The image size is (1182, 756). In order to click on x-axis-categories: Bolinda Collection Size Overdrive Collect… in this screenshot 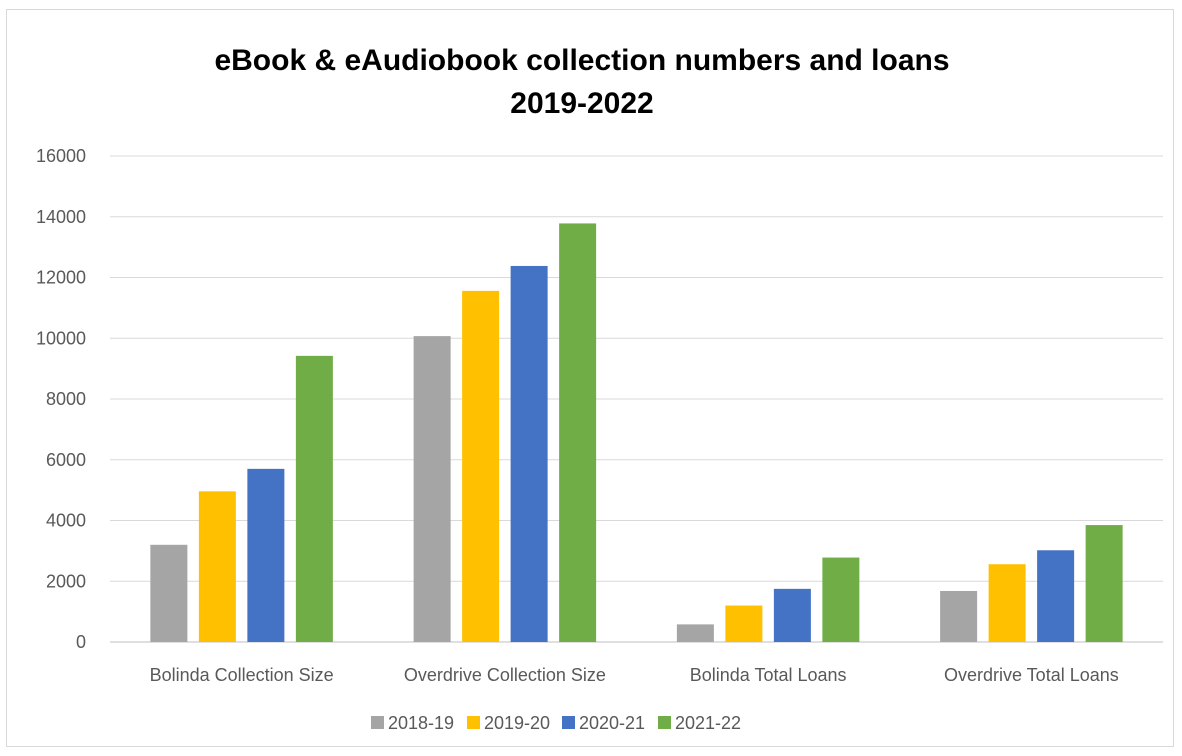, I will do `click(634, 675)`.